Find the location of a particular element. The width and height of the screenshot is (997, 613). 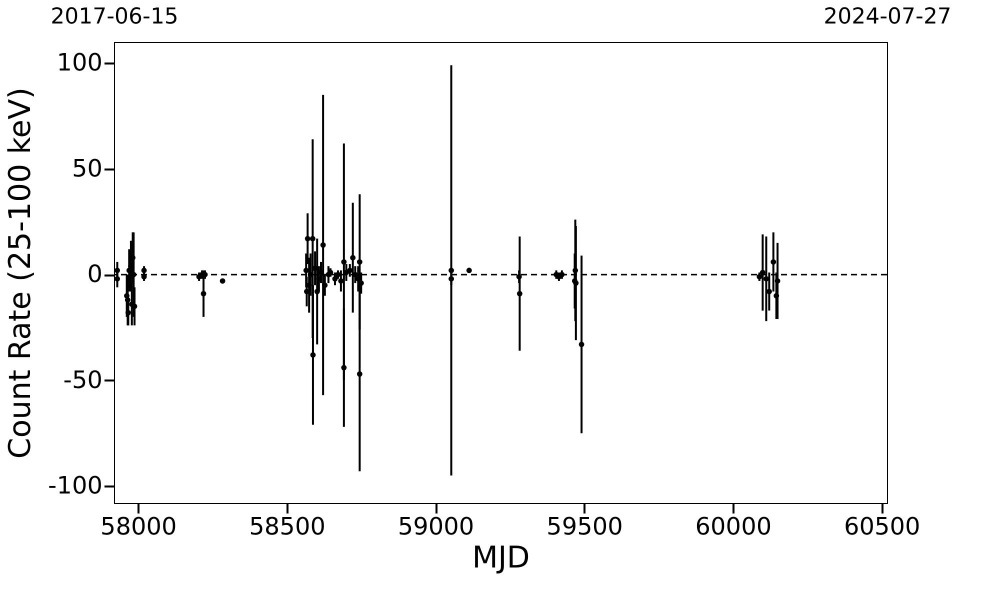

y-tick-label: -50 is located at coordinates (82, 380).